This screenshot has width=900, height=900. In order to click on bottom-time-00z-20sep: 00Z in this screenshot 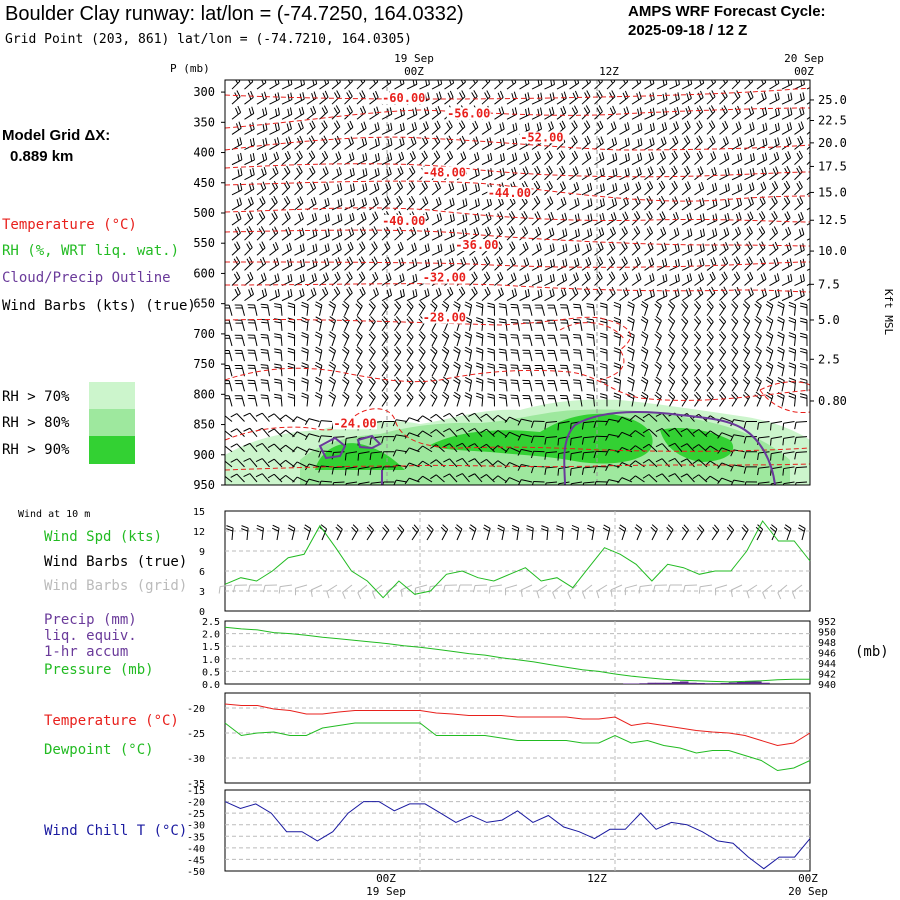, I will do `click(808, 878)`.